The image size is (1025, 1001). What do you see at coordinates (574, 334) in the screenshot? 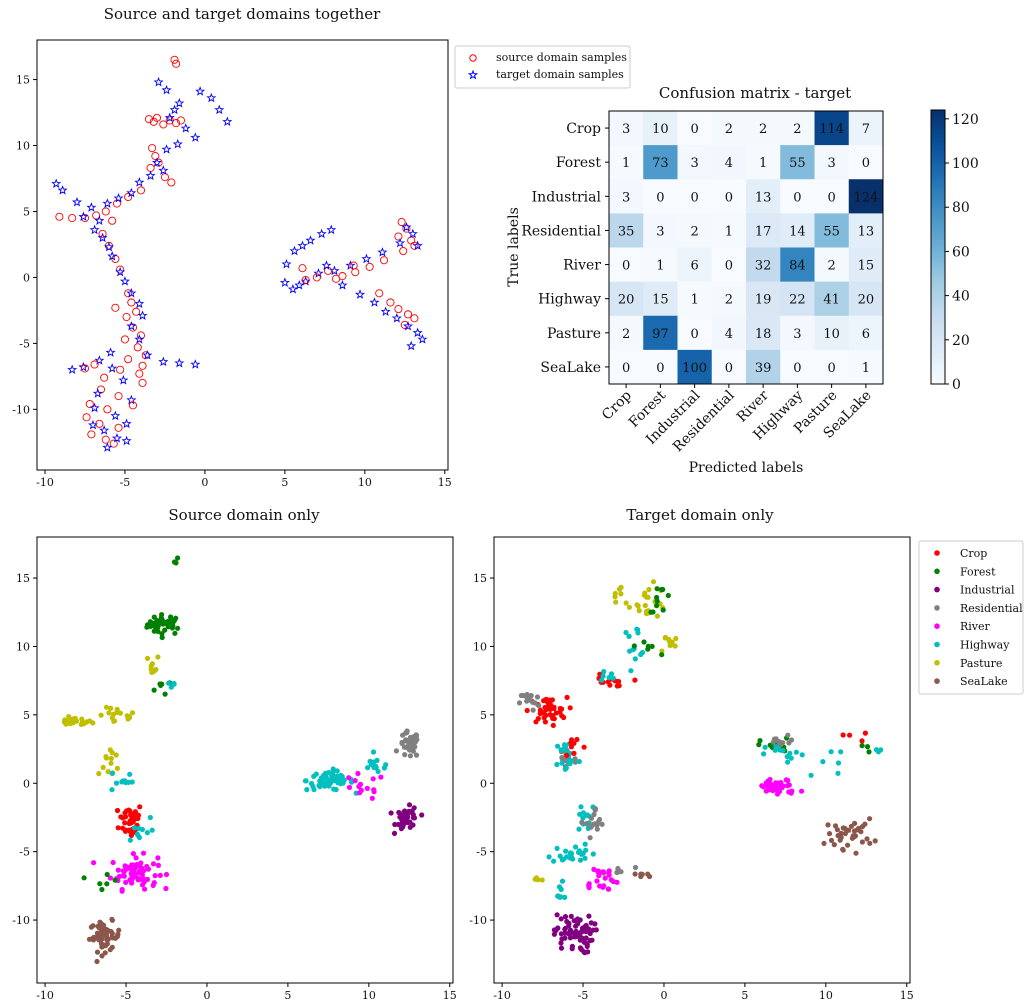
I see `cm-ytick-label: Pasture` at bounding box center [574, 334].